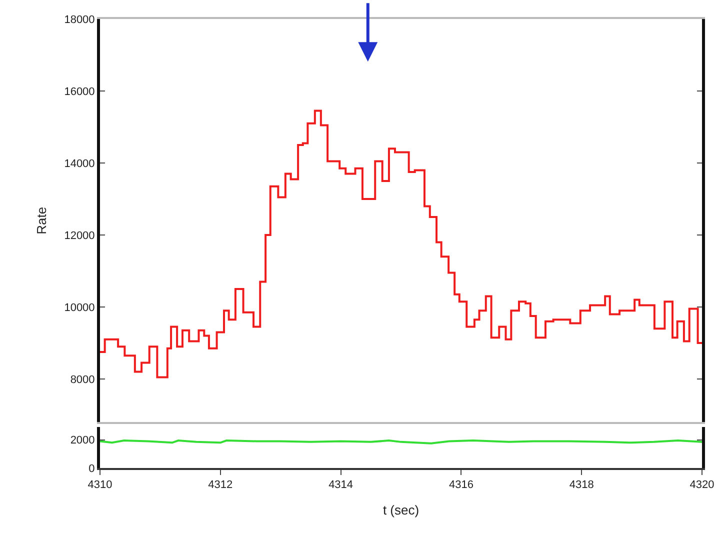 This screenshot has width=726, height=537. What do you see at coordinates (341, 485) in the screenshot?
I see `x-tick-label: 4314` at bounding box center [341, 485].